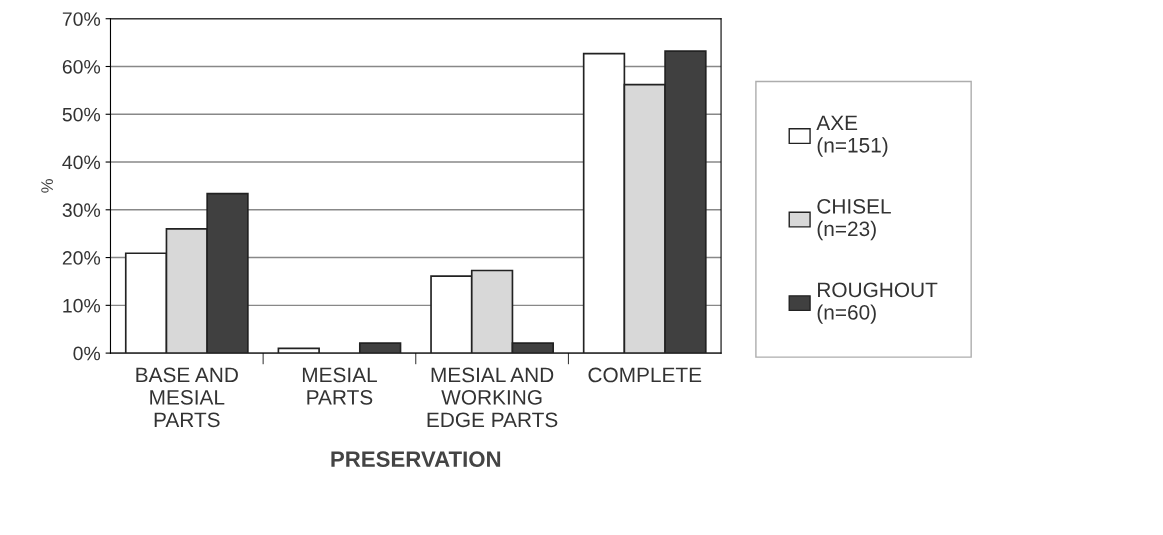  Describe the element at coordinates (81, 210) in the screenshot. I see `y-tick-label: 30%` at that location.